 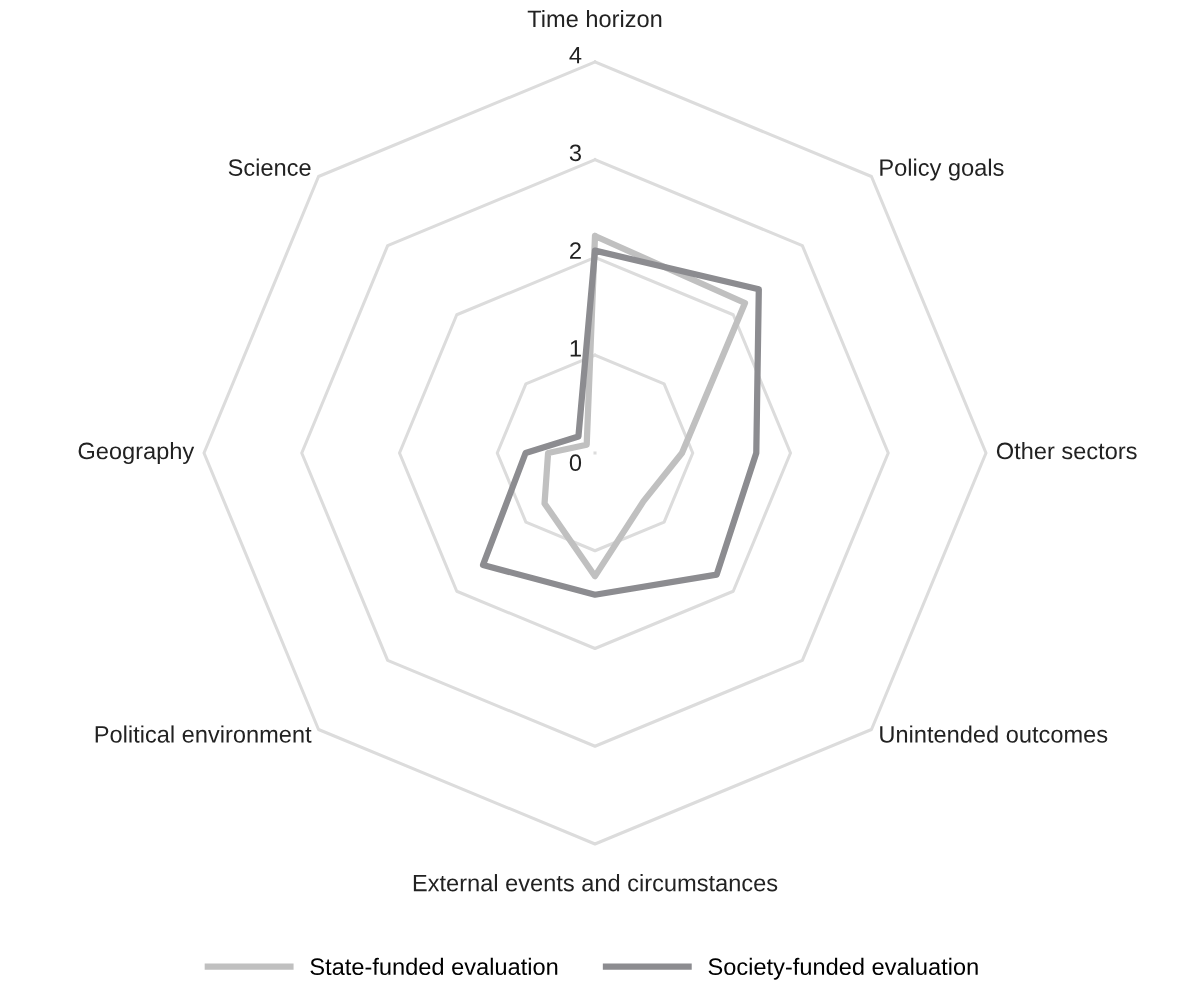 I want to click on spoke-label: Unintended outcomes, so click(x=994, y=734).